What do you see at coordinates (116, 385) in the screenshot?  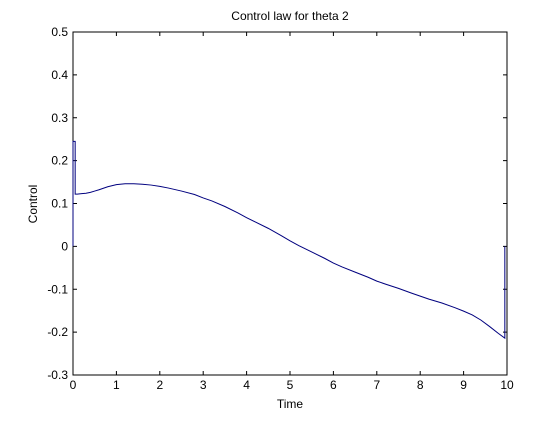 I see `x-tick-label: 1` at bounding box center [116, 385].